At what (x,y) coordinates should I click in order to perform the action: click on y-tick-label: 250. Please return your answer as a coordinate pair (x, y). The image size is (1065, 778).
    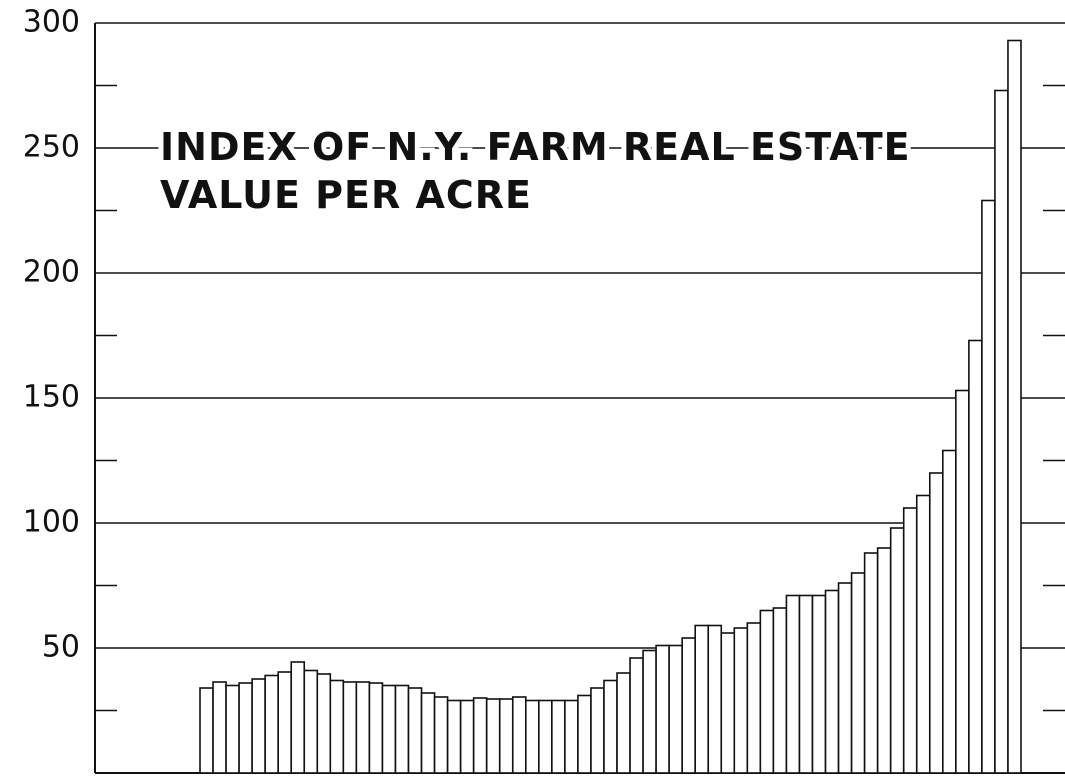
    Looking at the image, I should click on (51, 147).